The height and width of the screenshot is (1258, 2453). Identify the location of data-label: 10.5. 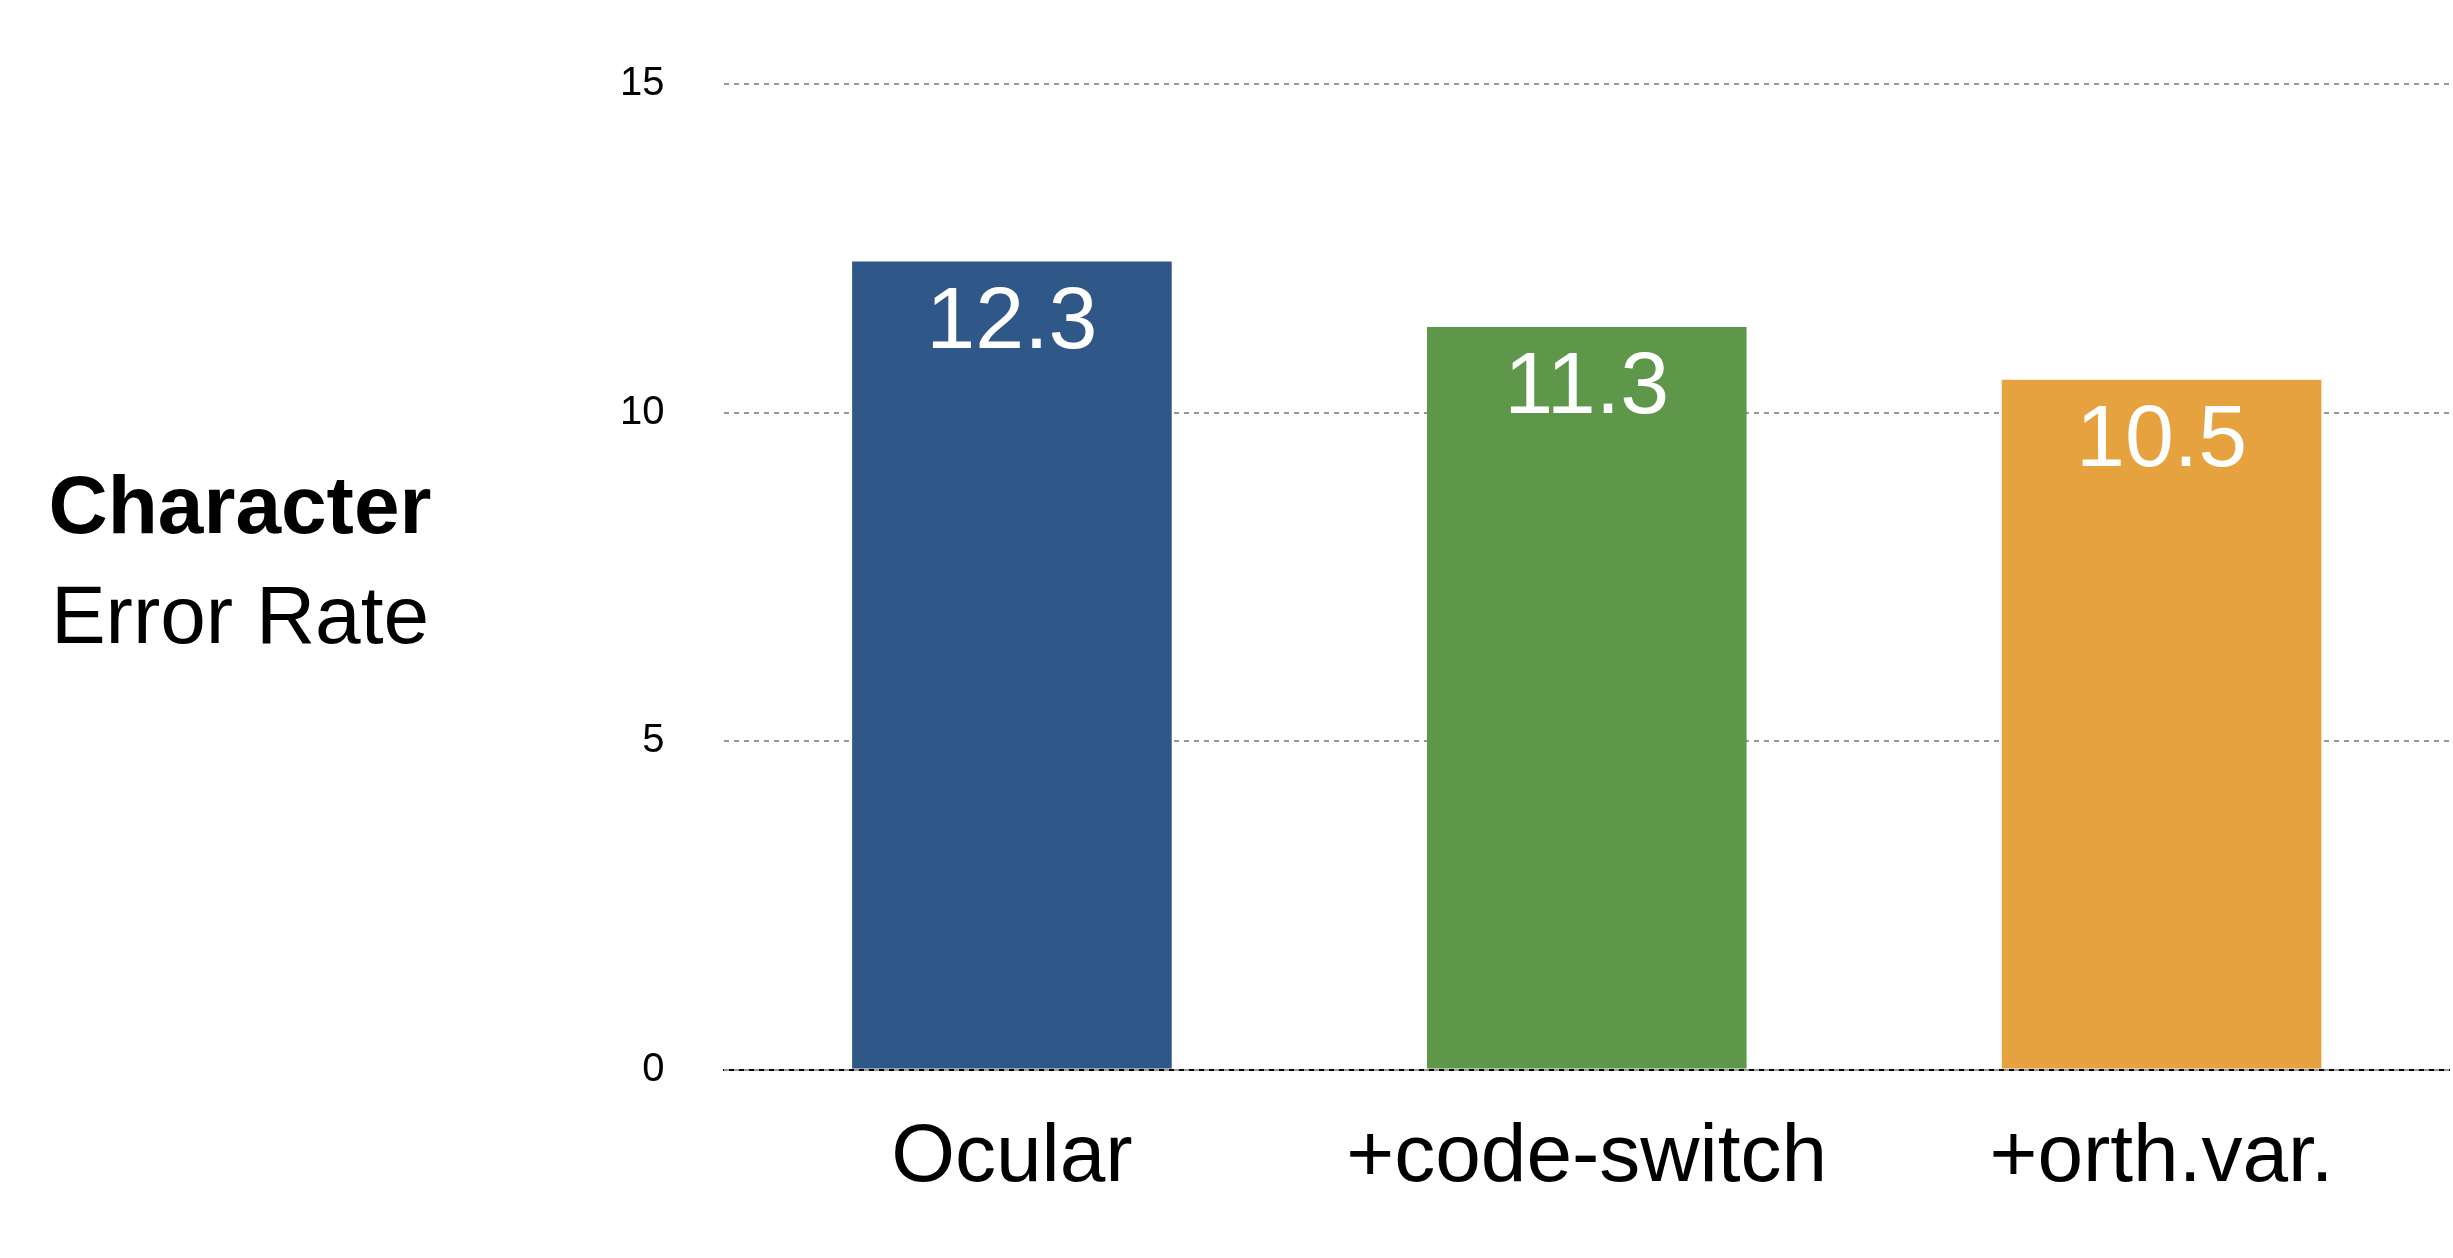
(2161, 435).